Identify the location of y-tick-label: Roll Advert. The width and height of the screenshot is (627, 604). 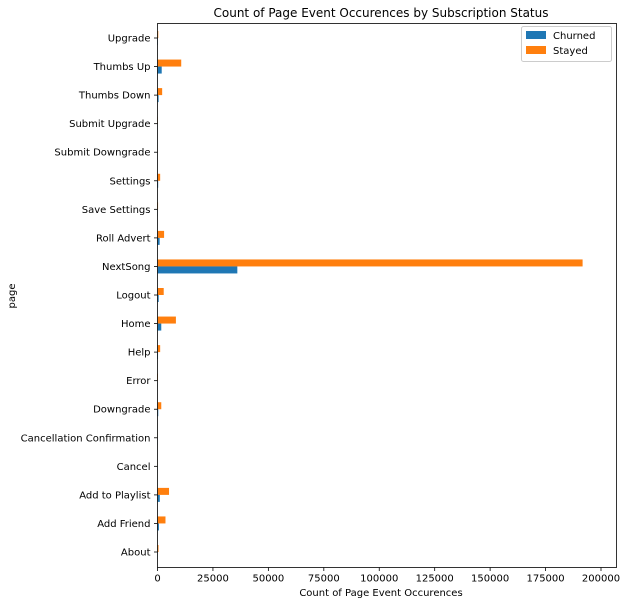
(123, 238).